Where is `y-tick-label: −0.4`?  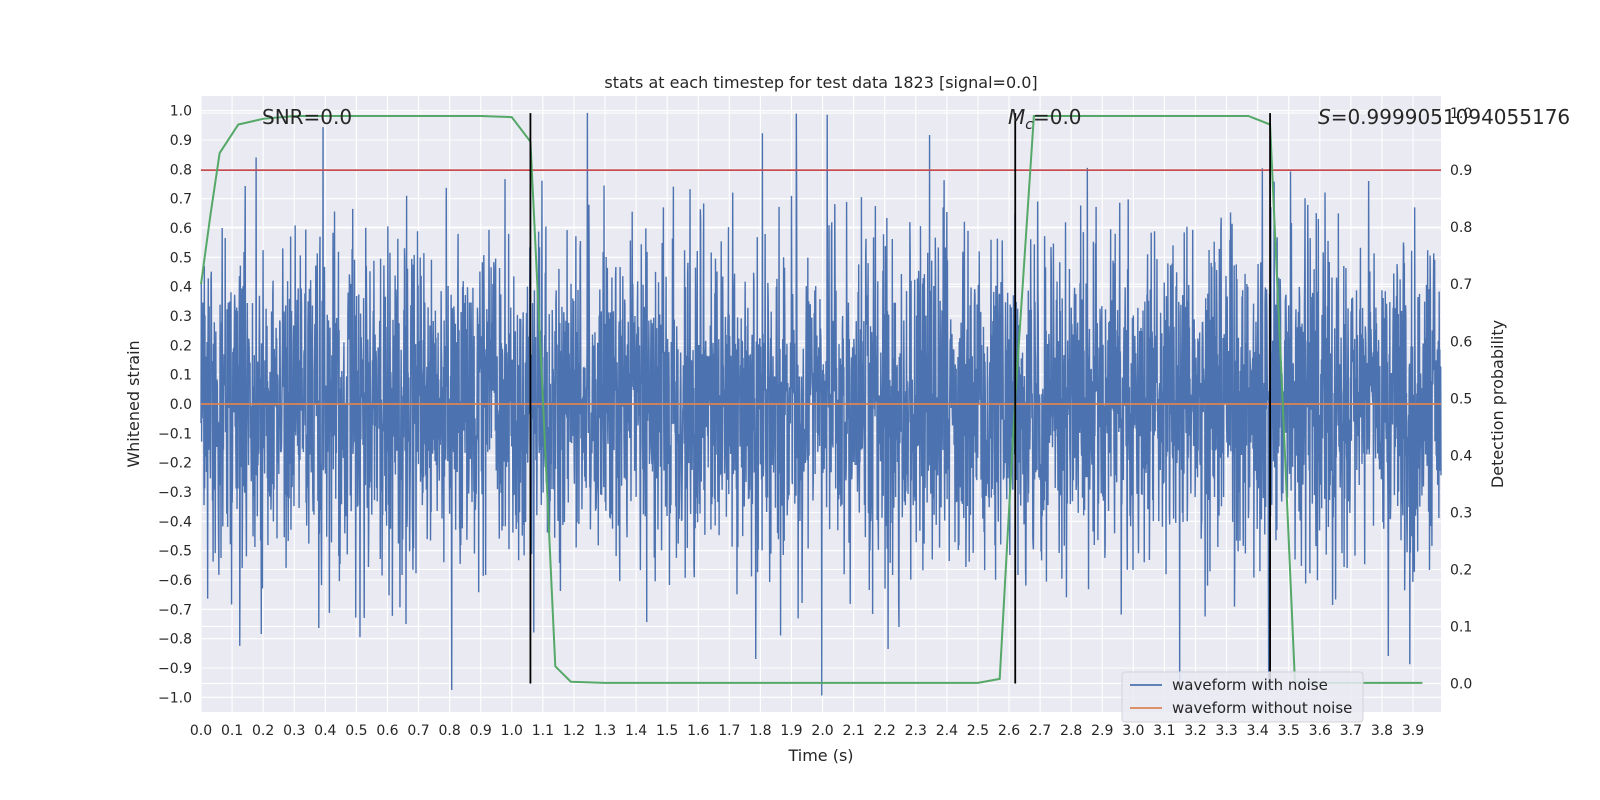
y-tick-label: −0.4 is located at coordinates (175, 522).